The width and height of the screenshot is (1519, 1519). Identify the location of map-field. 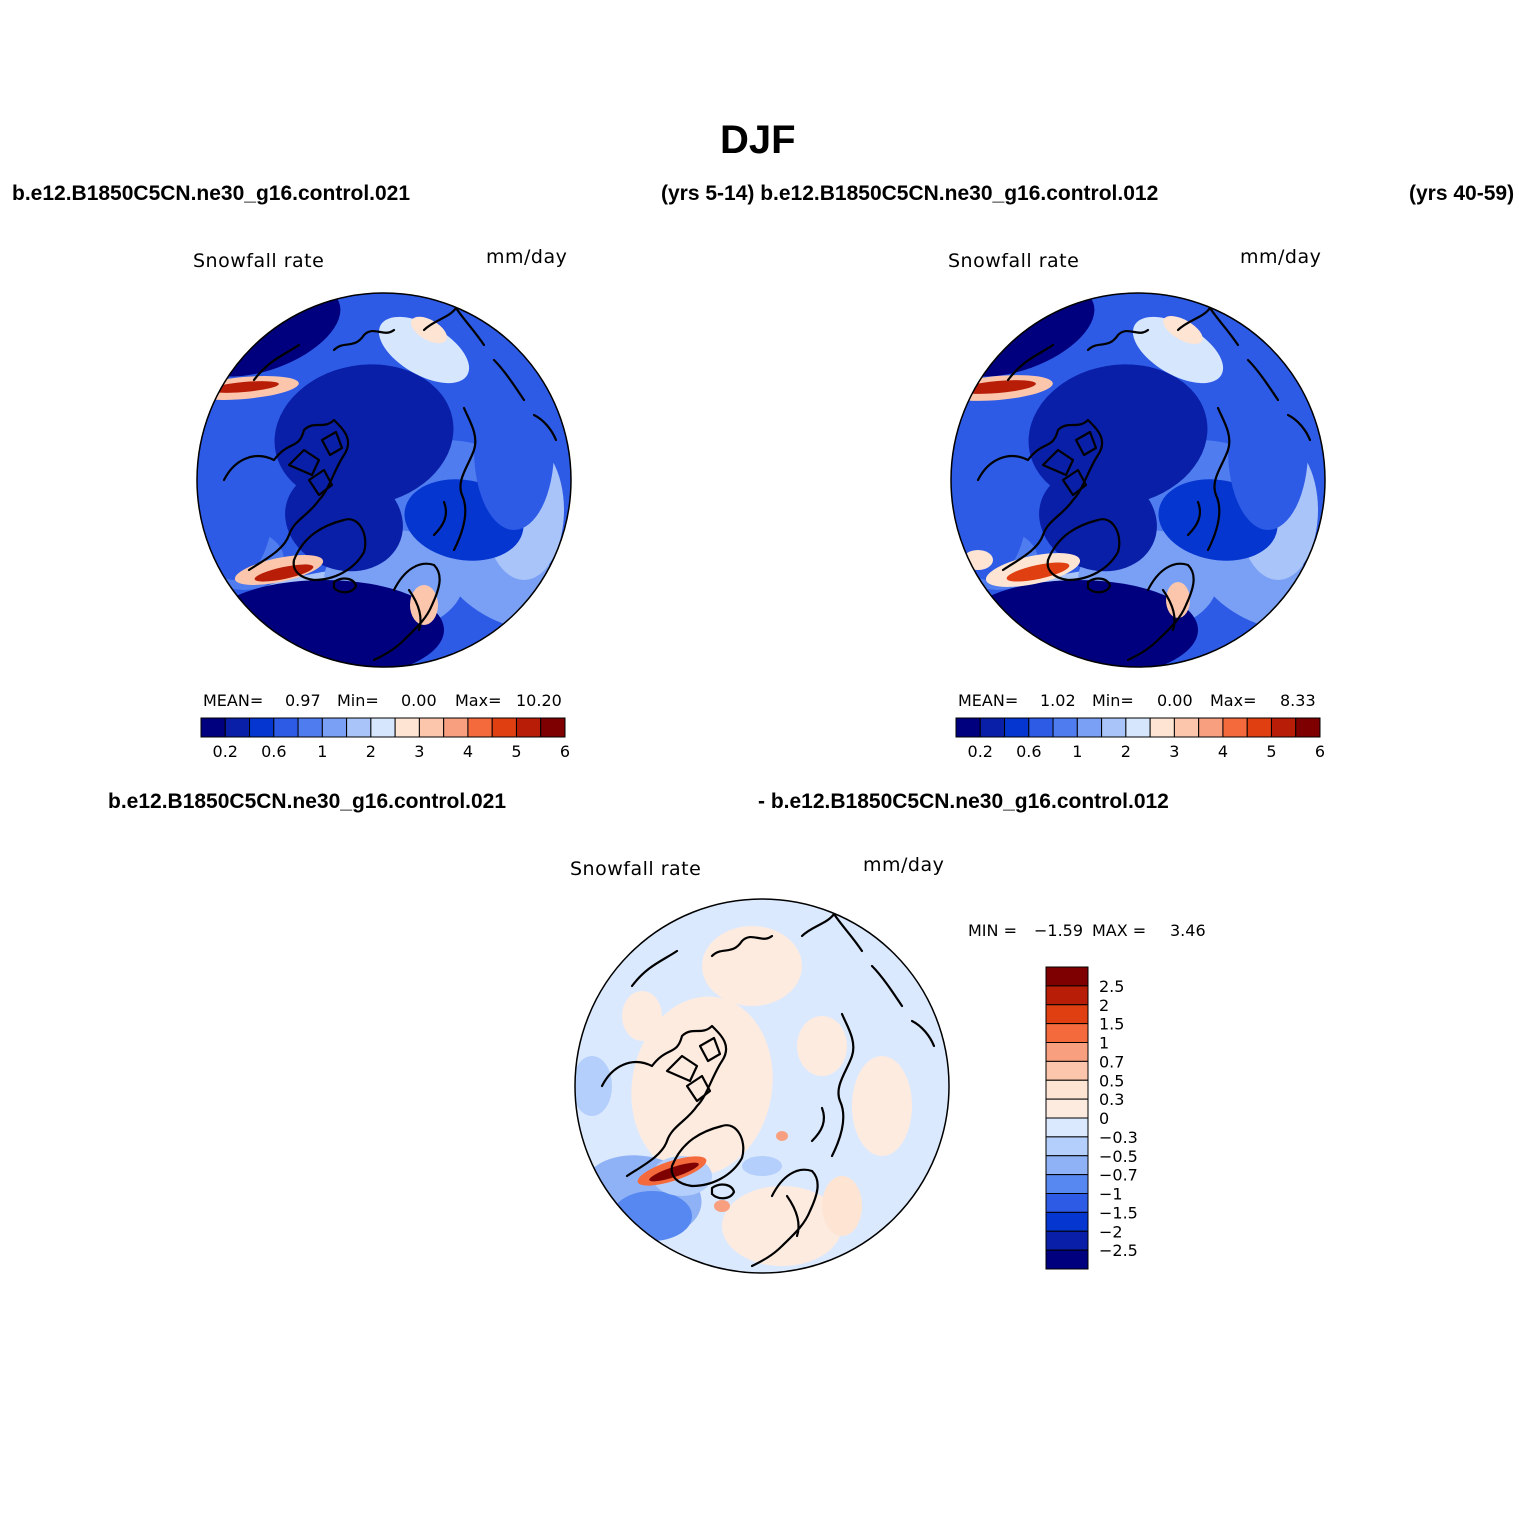
(384, 480).